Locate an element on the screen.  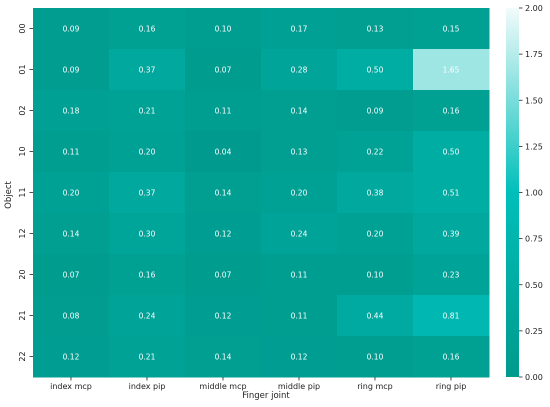
y-axis-label: Object is located at coordinates (9, 194).